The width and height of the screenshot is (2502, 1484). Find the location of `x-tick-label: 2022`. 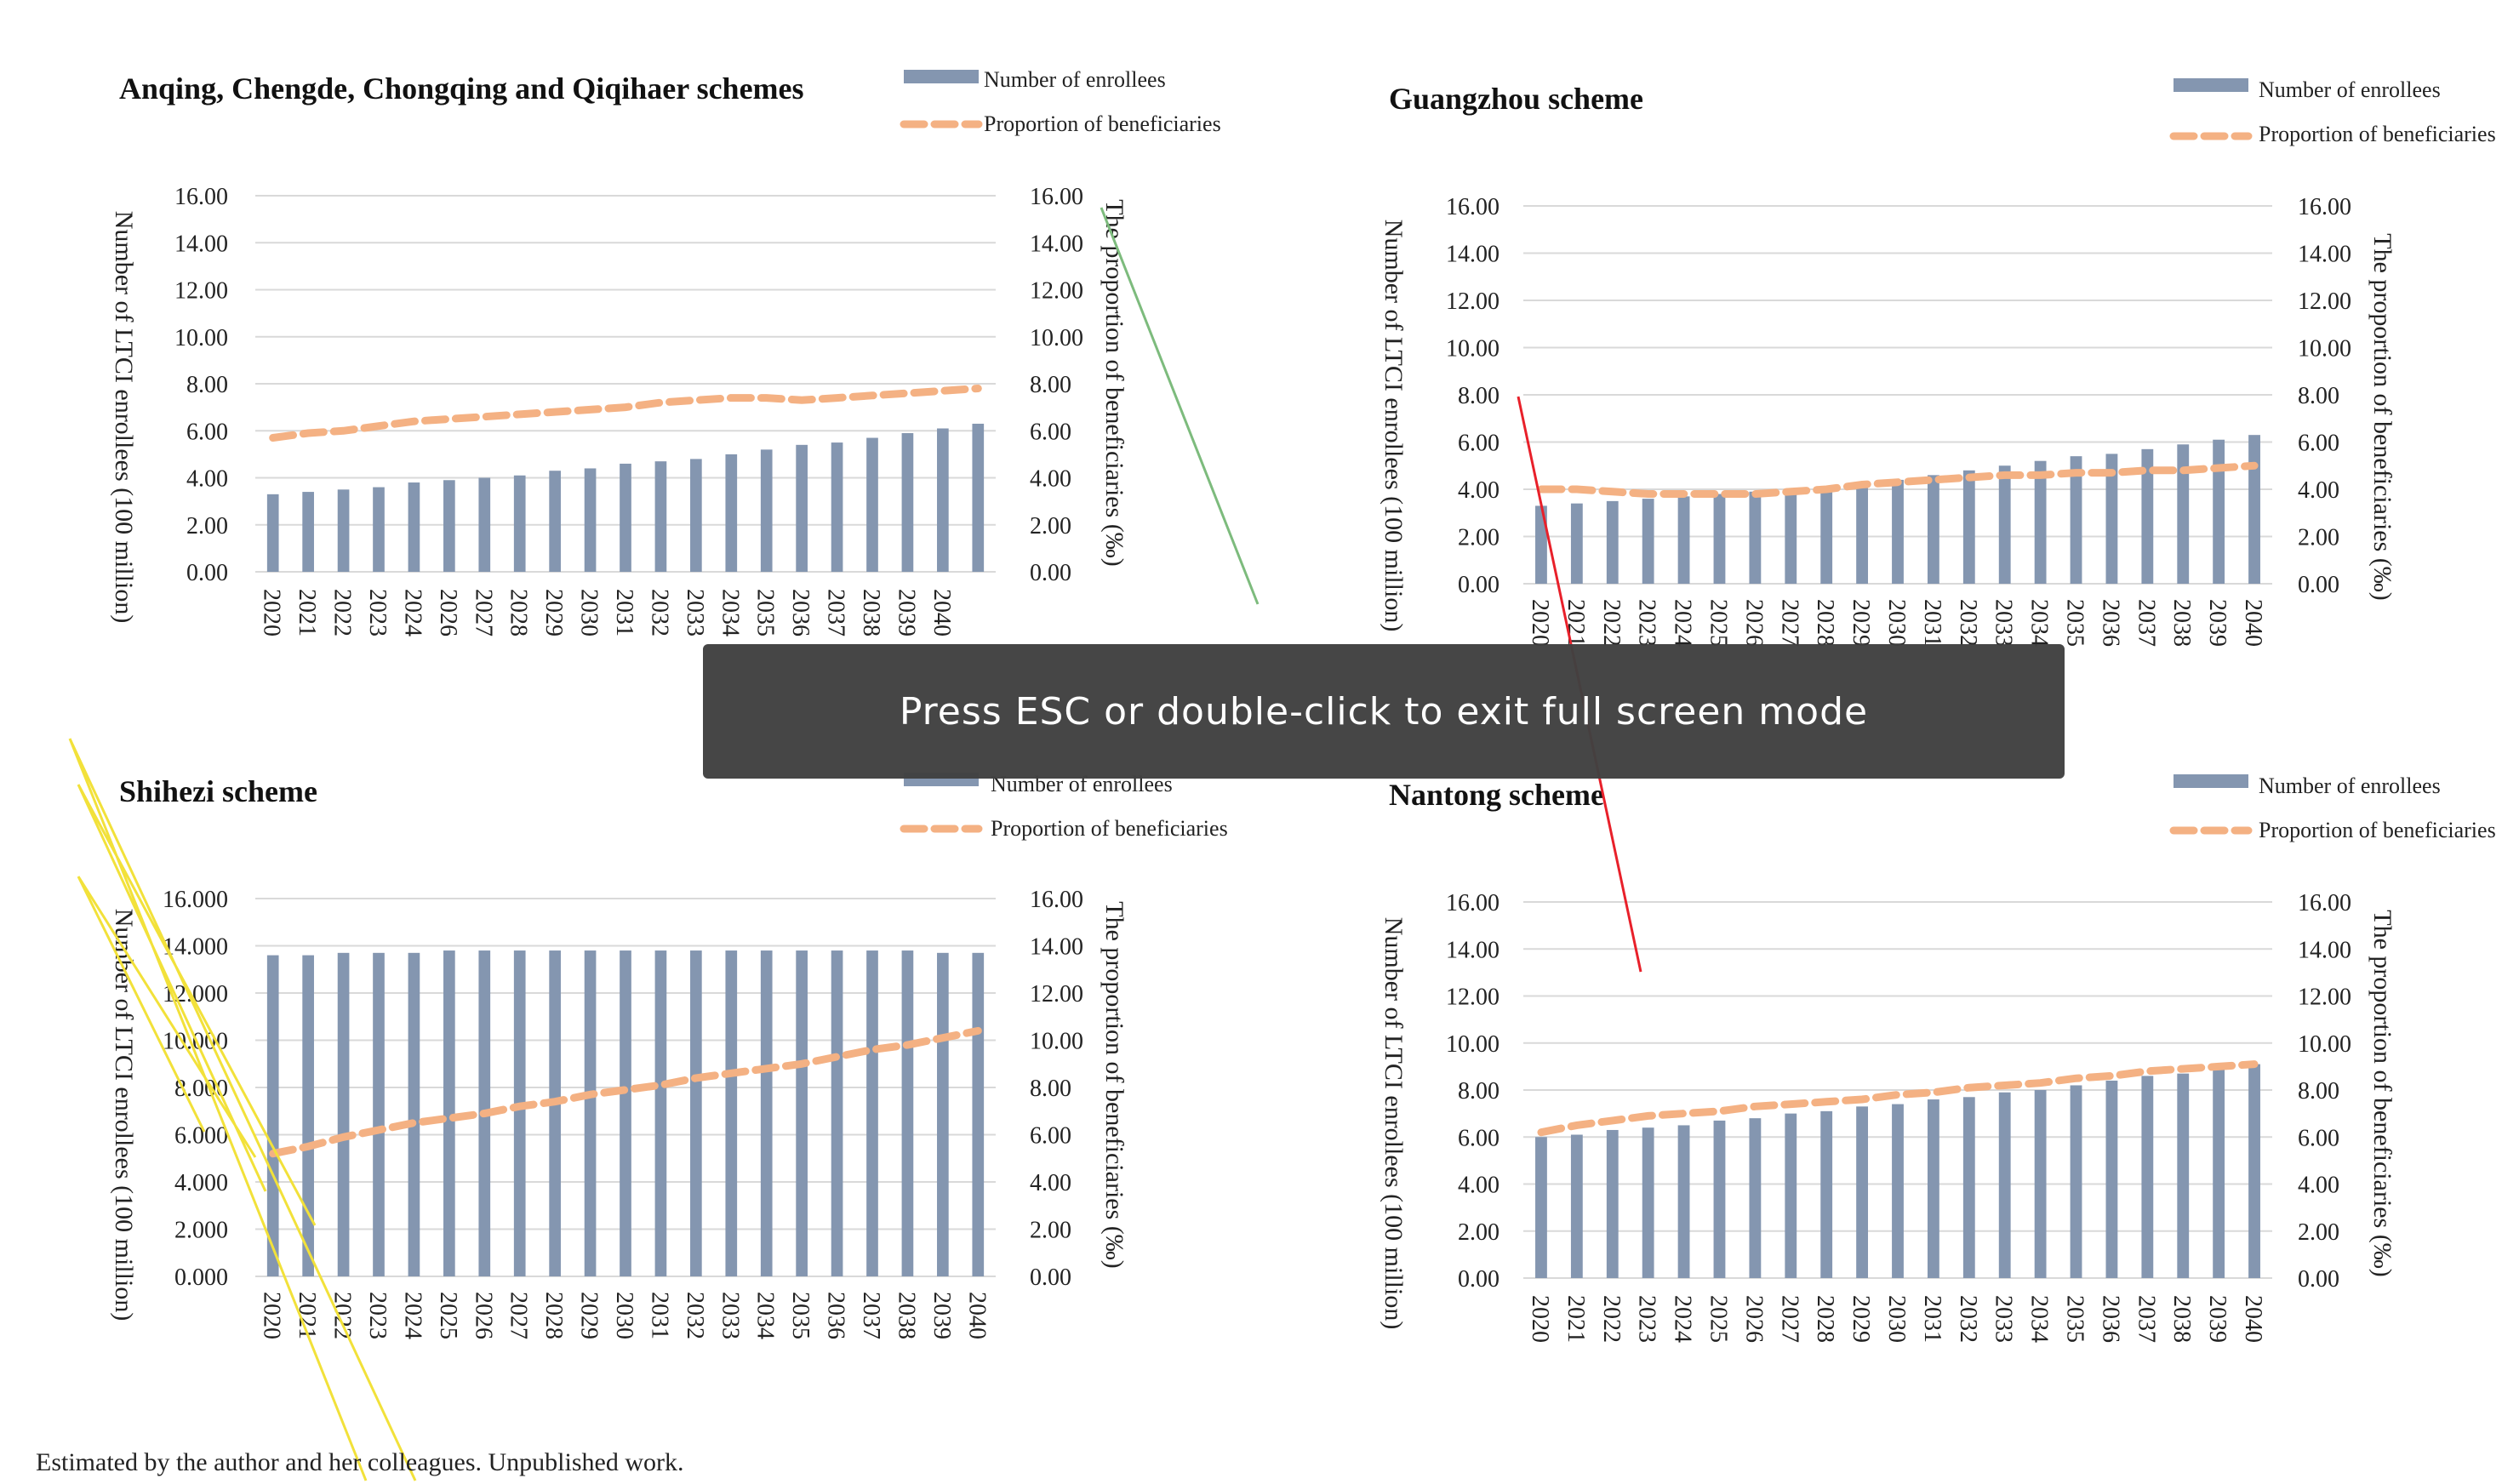

x-tick-label: 2022 is located at coordinates (1611, 623).